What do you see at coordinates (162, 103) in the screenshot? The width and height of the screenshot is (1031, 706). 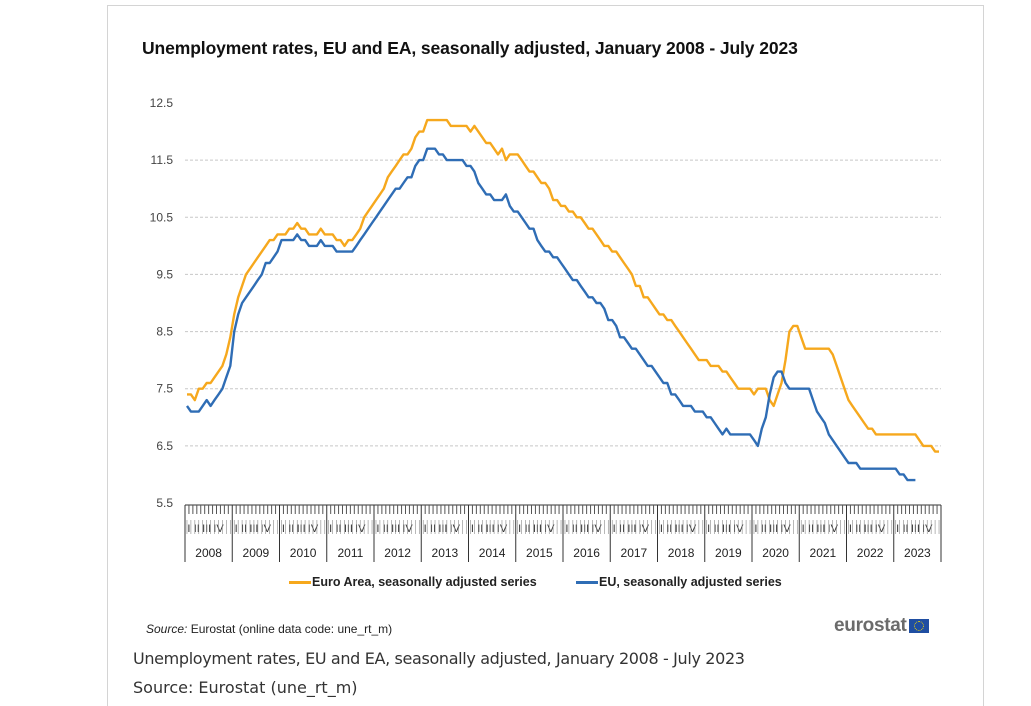 I see `y-tick-label: 12.5` at bounding box center [162, 103].